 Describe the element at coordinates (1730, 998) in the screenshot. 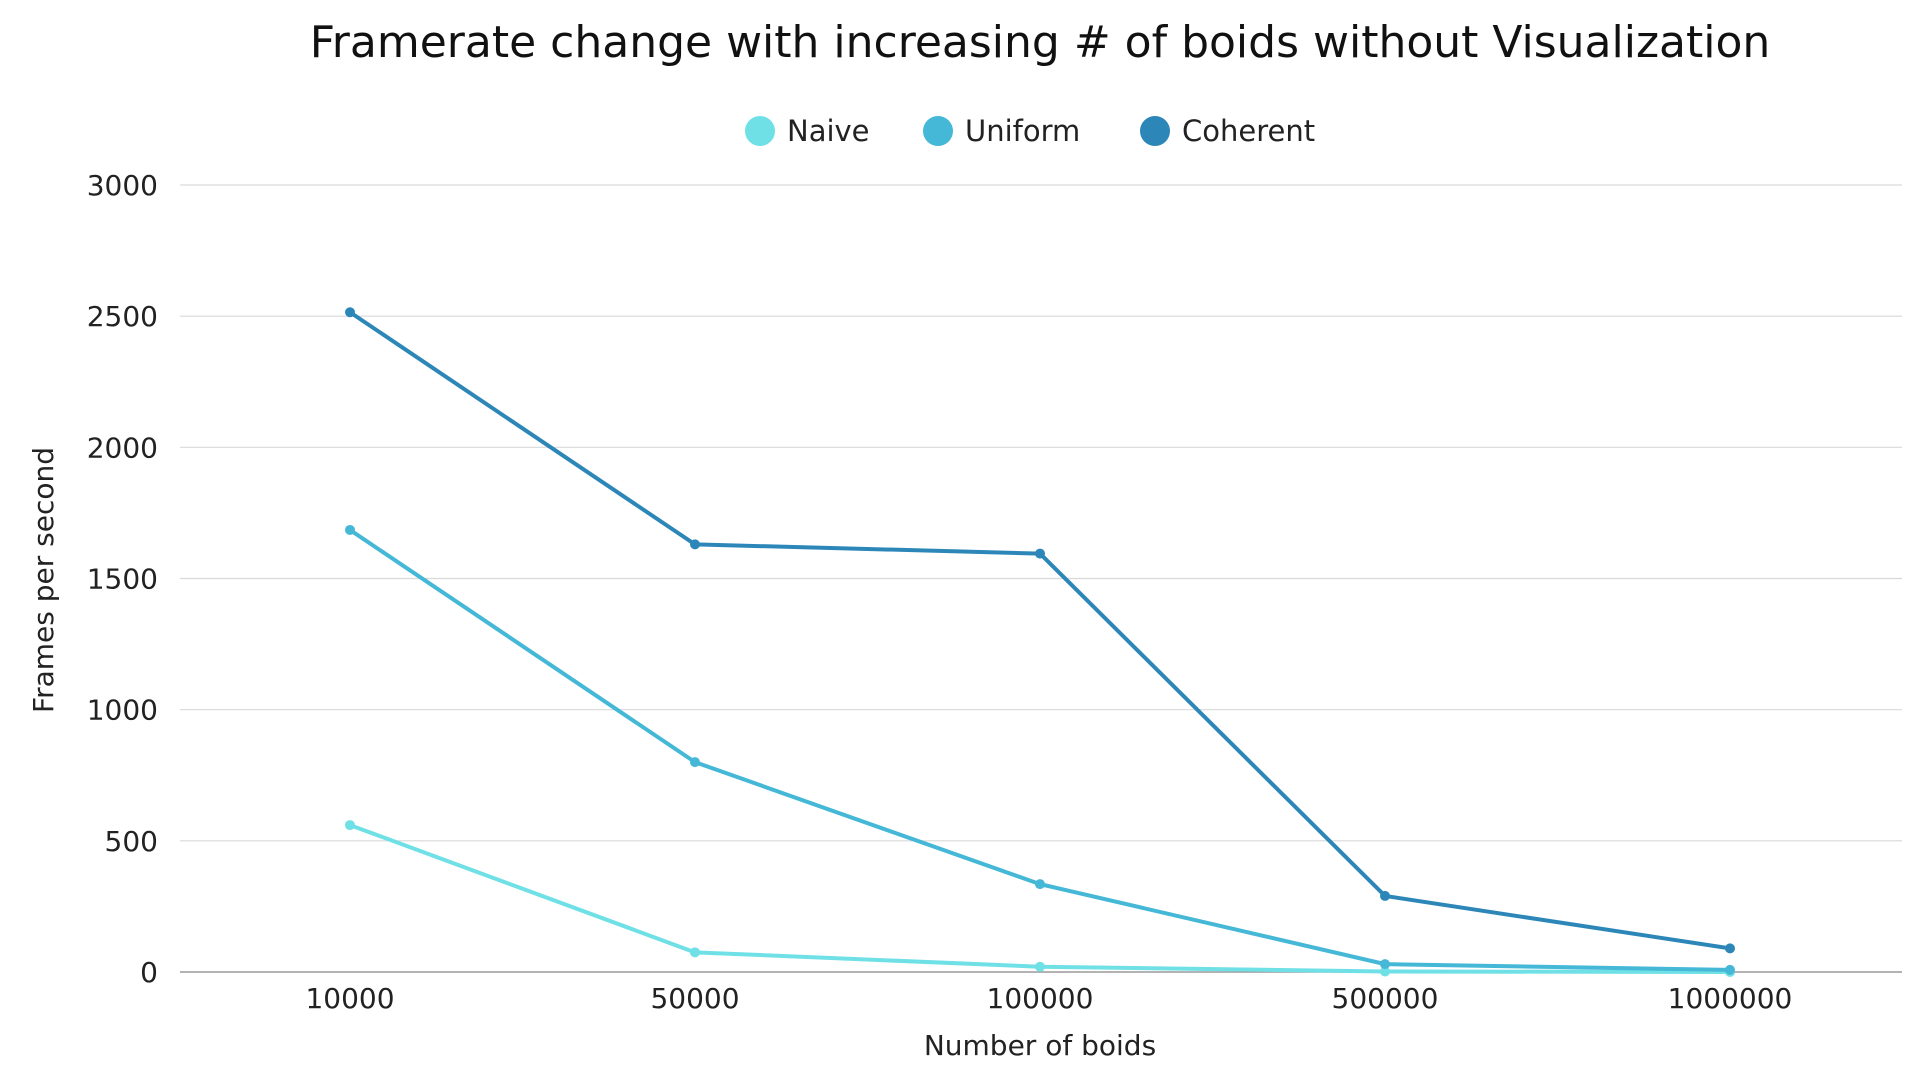

I see `x-tick-label: 1000000` at that location.